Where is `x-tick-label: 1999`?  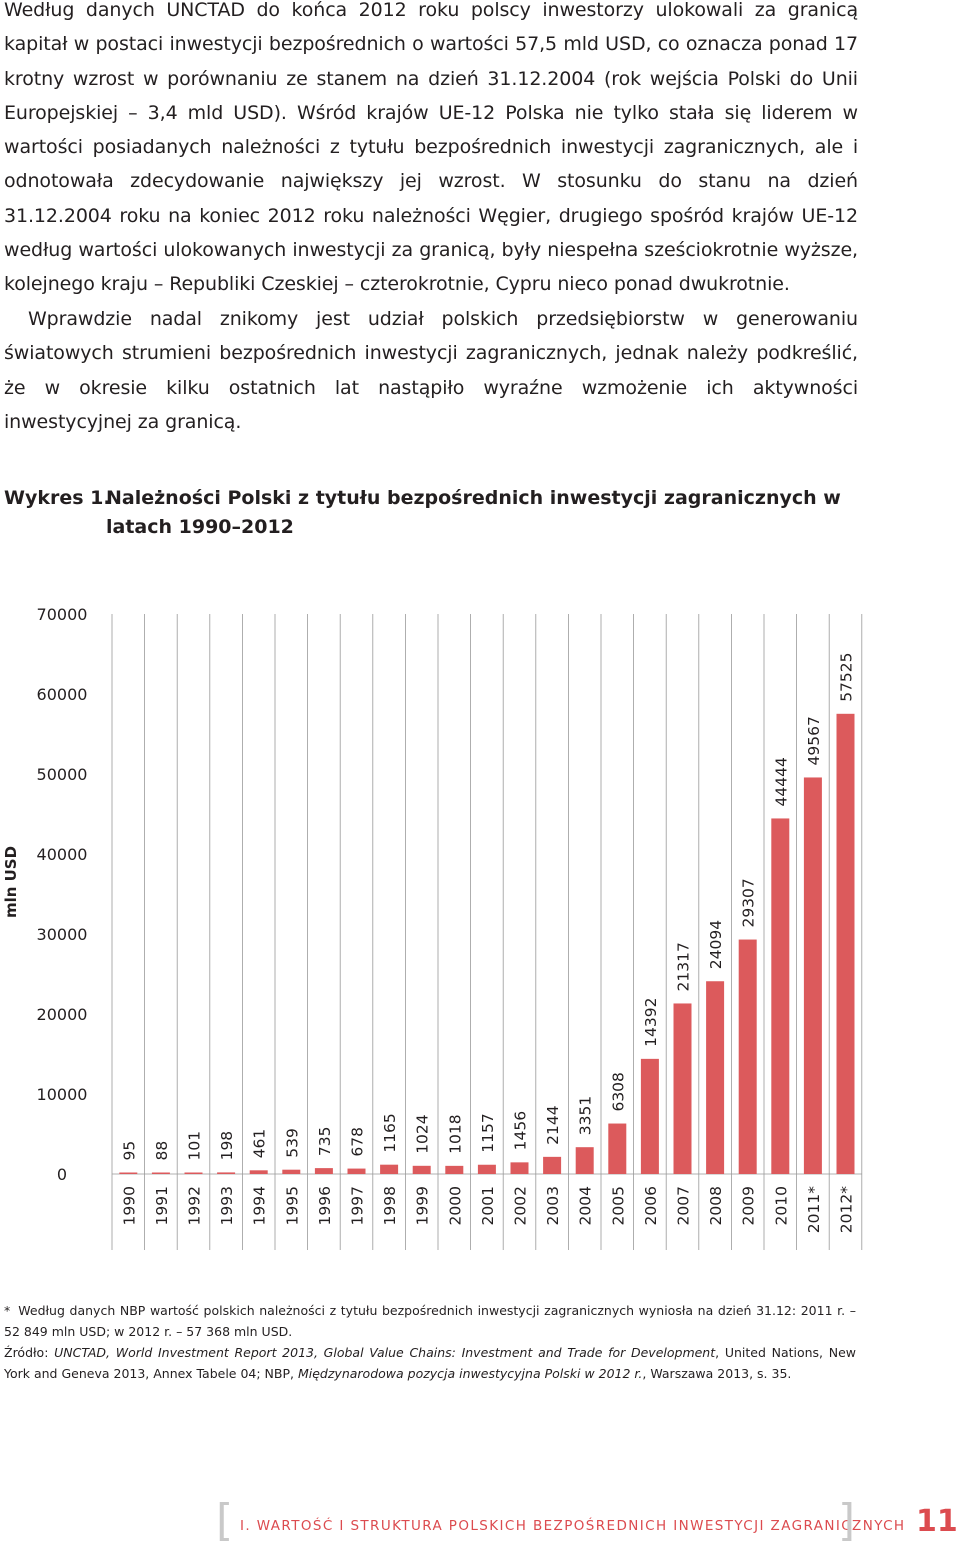 x-tick-label: 1999 is located at coordinates (423, 1205).